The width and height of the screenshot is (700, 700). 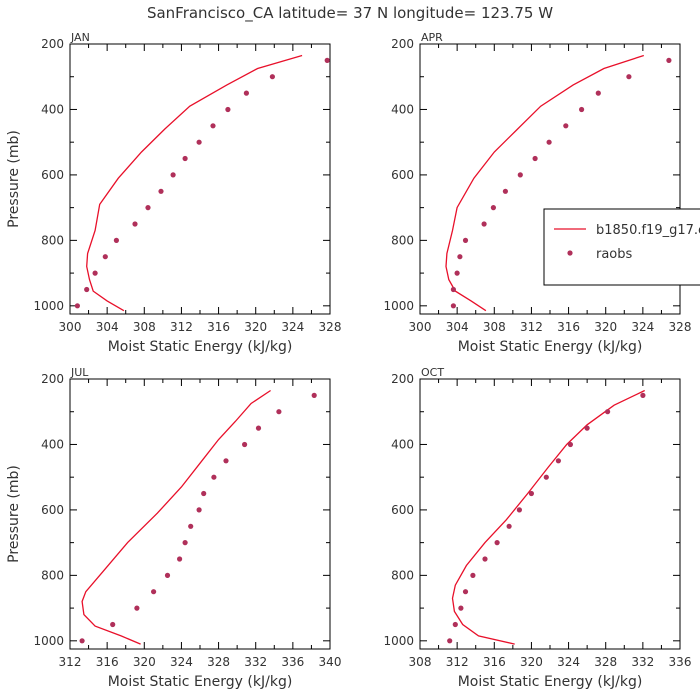 I want to click on x-tick-label: 300, so click(x=70, y=327).